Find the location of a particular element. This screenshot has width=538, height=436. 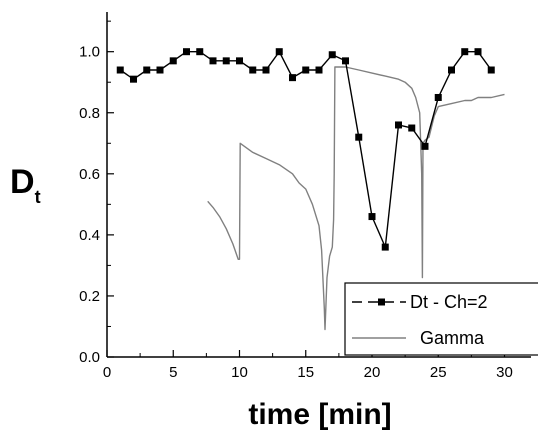

legend-box is located at coordinates (441, 319).